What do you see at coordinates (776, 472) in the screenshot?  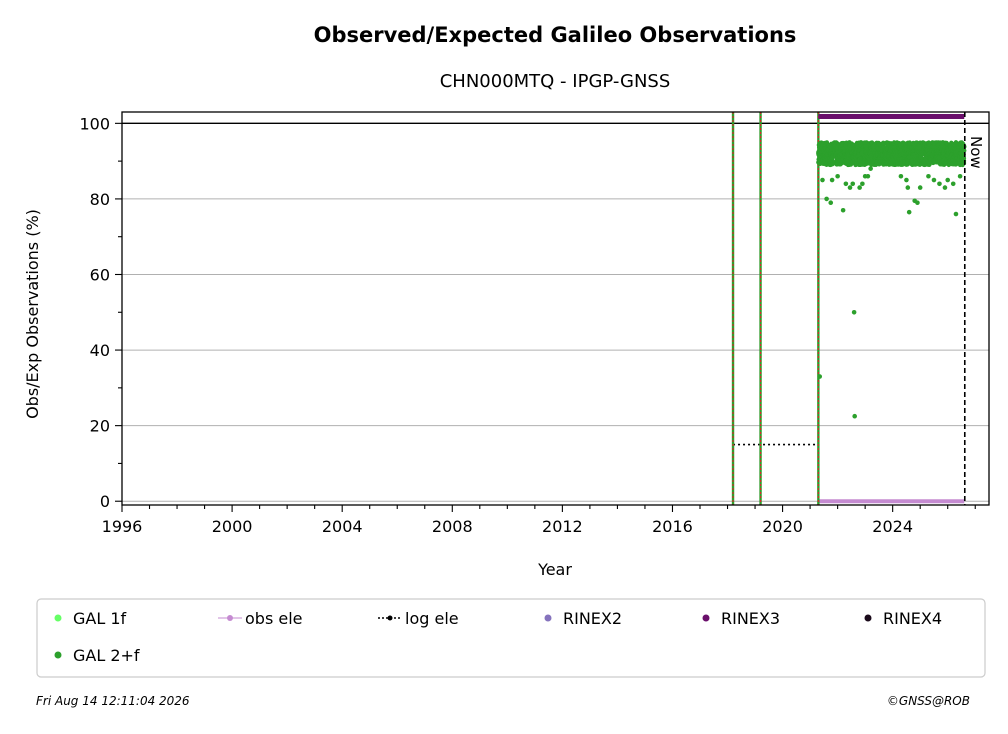 I see `log-ele-line` at bounding box center [776, 472].